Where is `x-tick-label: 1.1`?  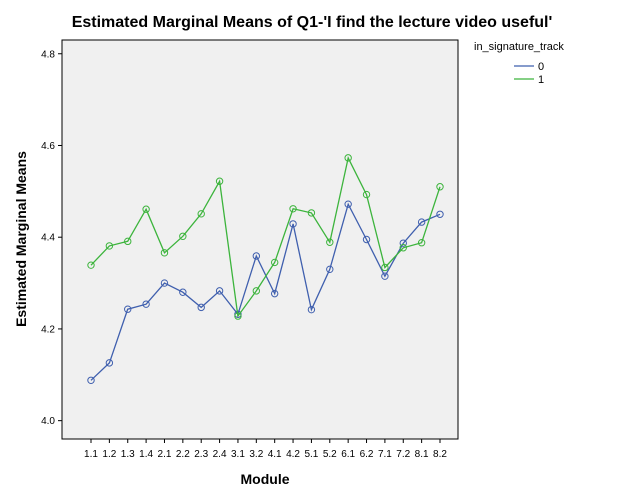 x-tick-label: 1.1 is located at coordinates (91, 454).